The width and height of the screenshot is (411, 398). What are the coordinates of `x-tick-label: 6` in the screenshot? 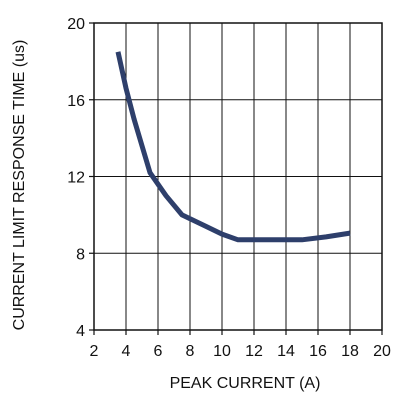 It's located at (158, 351).